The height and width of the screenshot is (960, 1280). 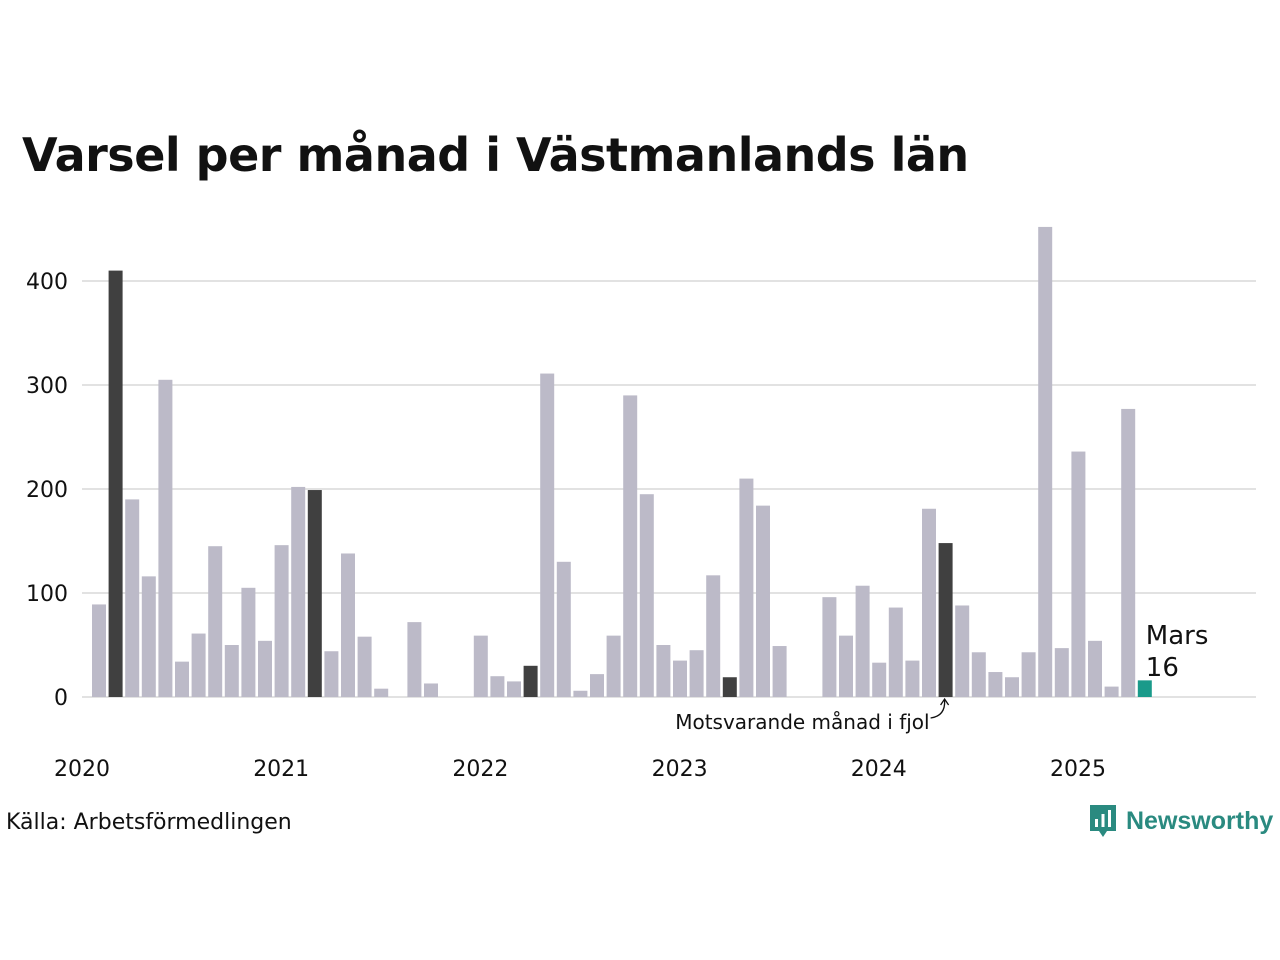 What do you see at coordinates (680, 769) in the screenshot?
I see `x-tick-label: 2023` at bounding box center [680, 769].